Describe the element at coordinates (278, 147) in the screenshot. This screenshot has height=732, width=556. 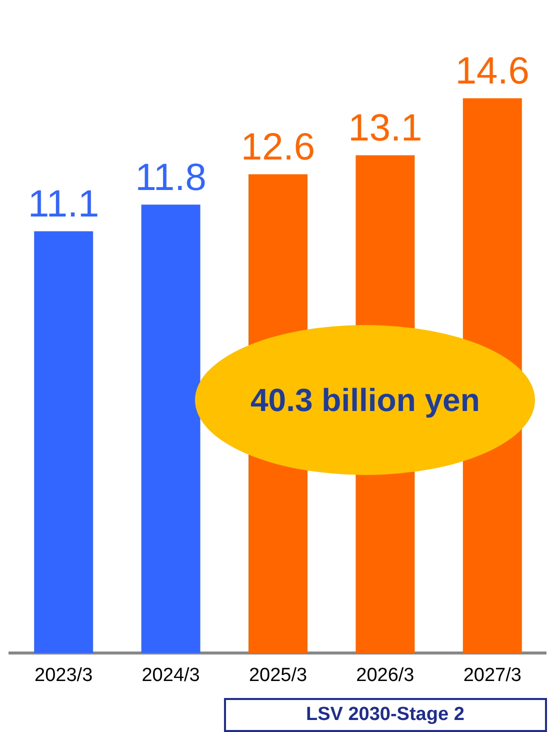
I see `data-label: 12.6` at that location.